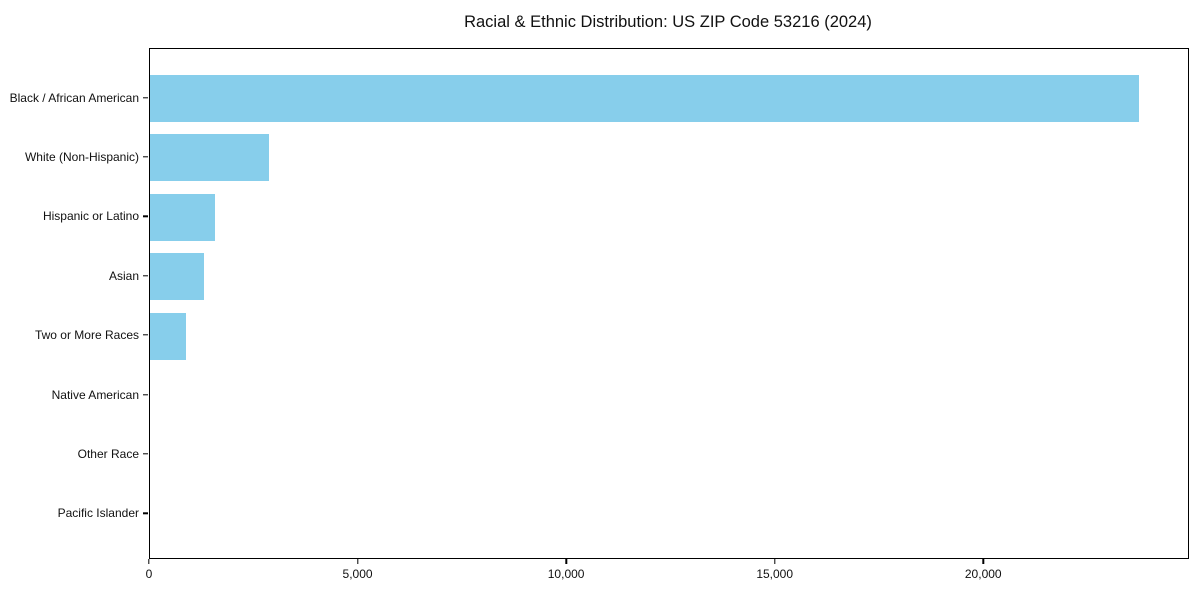  Describe the element at coordinates (108, 453) in the screenshot. I see `y-tick-label: Other Race` at that location.